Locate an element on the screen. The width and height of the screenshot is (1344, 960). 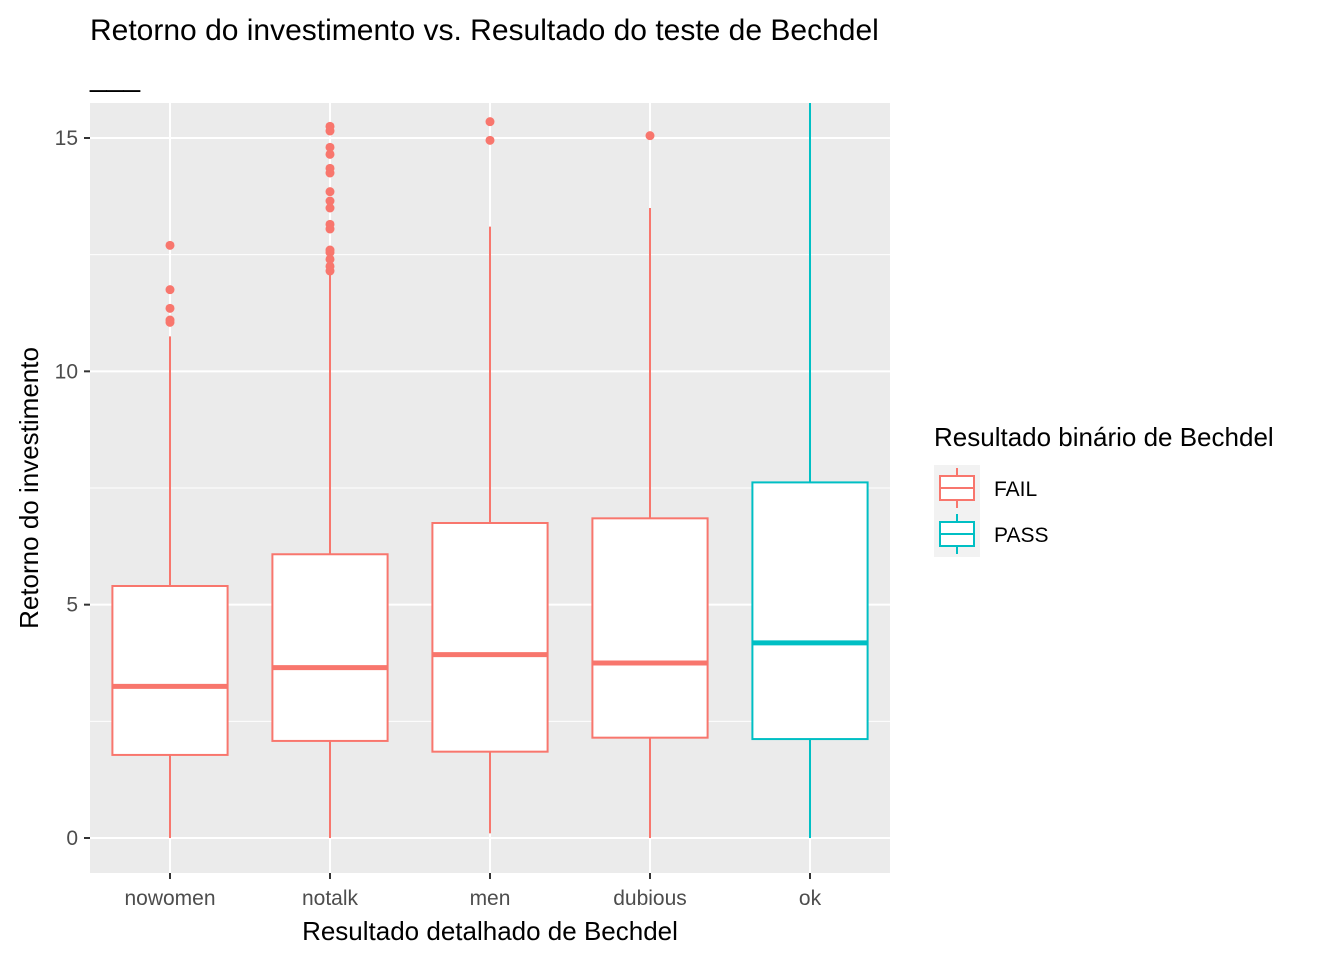
y-tick-label: 5 is located at coordinates (72, 605).